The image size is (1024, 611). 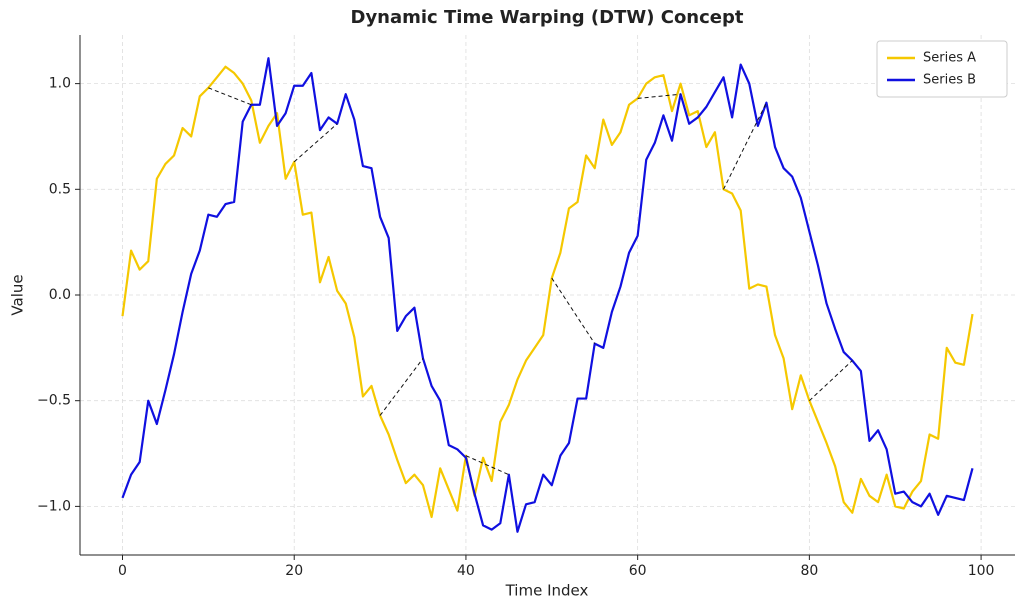 I want to click on x-tick-label: 40, so click(x=466, y=571).